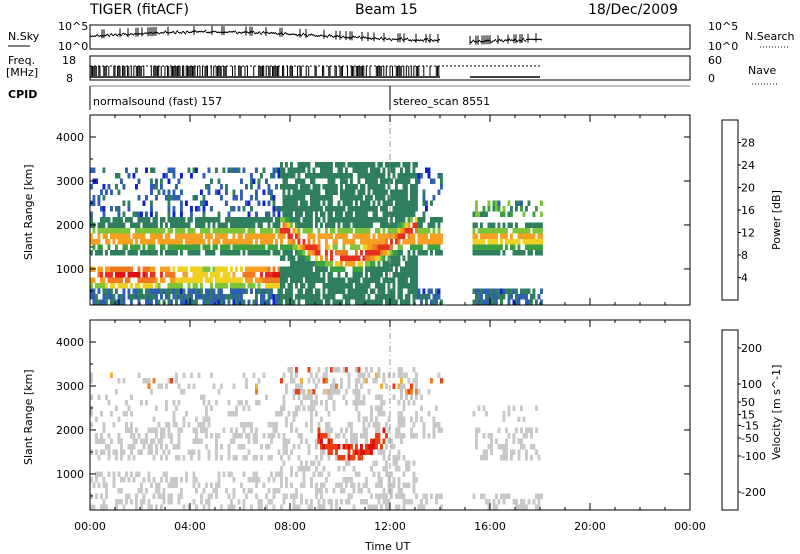  Describe the element at coordinates (690, 526) in the screenshot. I see `x-tick-label: 00:00` at that location.